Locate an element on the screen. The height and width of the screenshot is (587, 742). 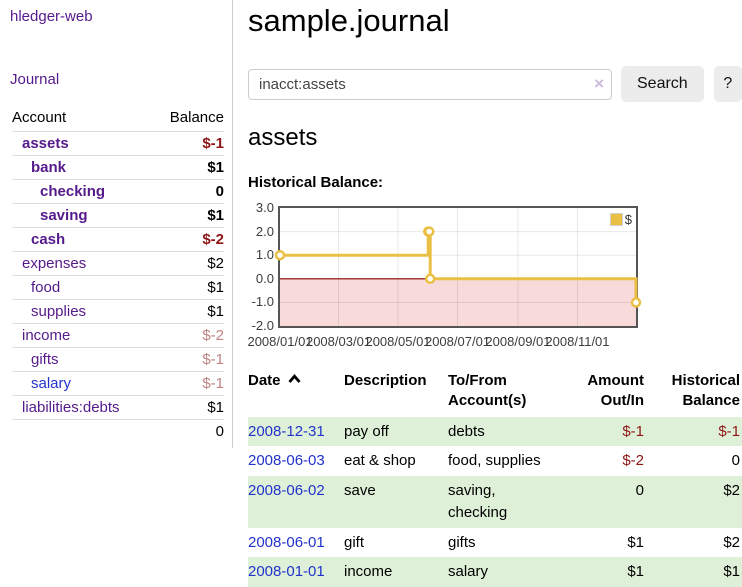
register-date-cell: 2008-06-02 is located at coordinates (296, 502).